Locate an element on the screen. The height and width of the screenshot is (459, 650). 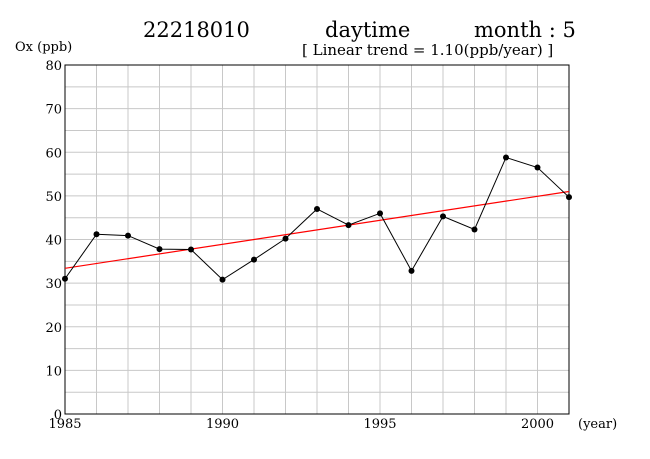
period-title: daytime is located at coordinates (368, 30).